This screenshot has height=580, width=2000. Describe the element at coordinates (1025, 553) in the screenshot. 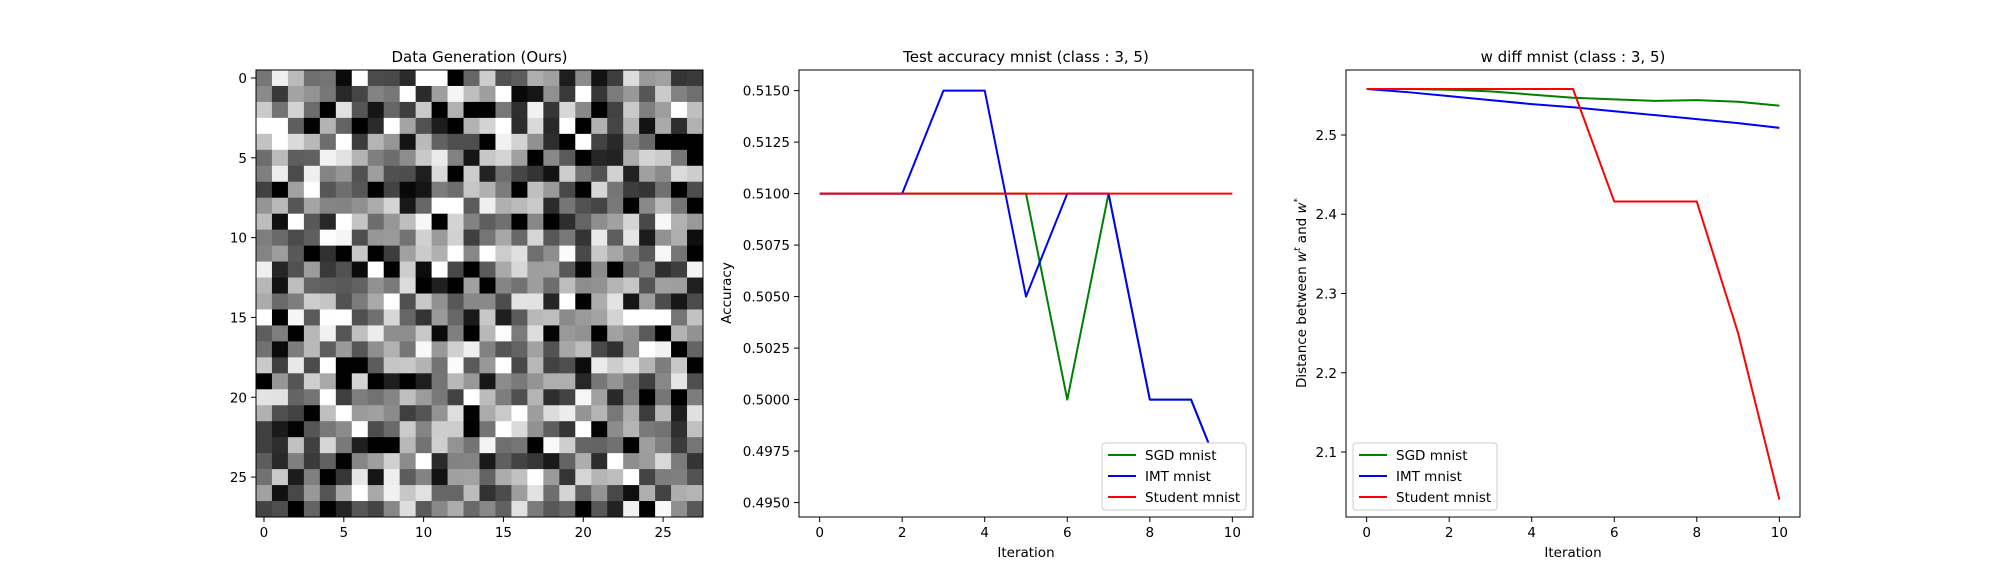

I see `accuracy-xlabel: Iteration` at that location.